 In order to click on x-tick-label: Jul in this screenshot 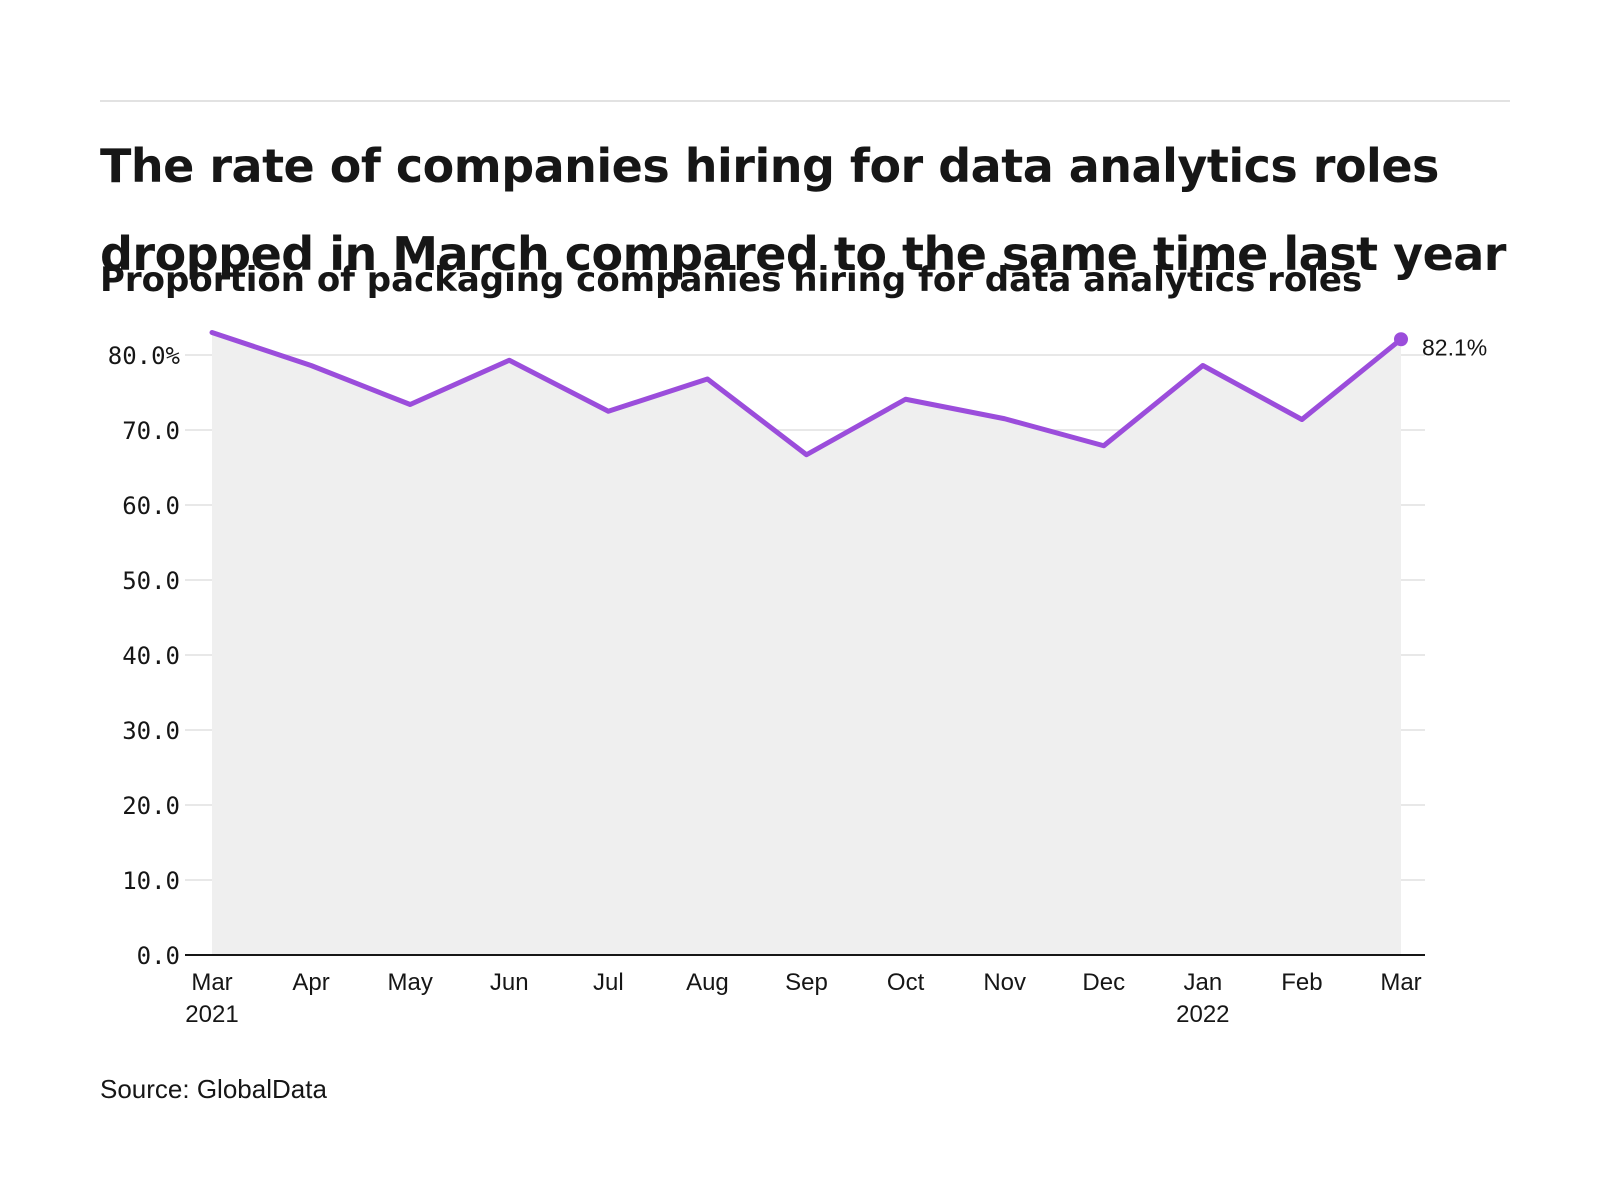, I will do `click(608, 982)`.